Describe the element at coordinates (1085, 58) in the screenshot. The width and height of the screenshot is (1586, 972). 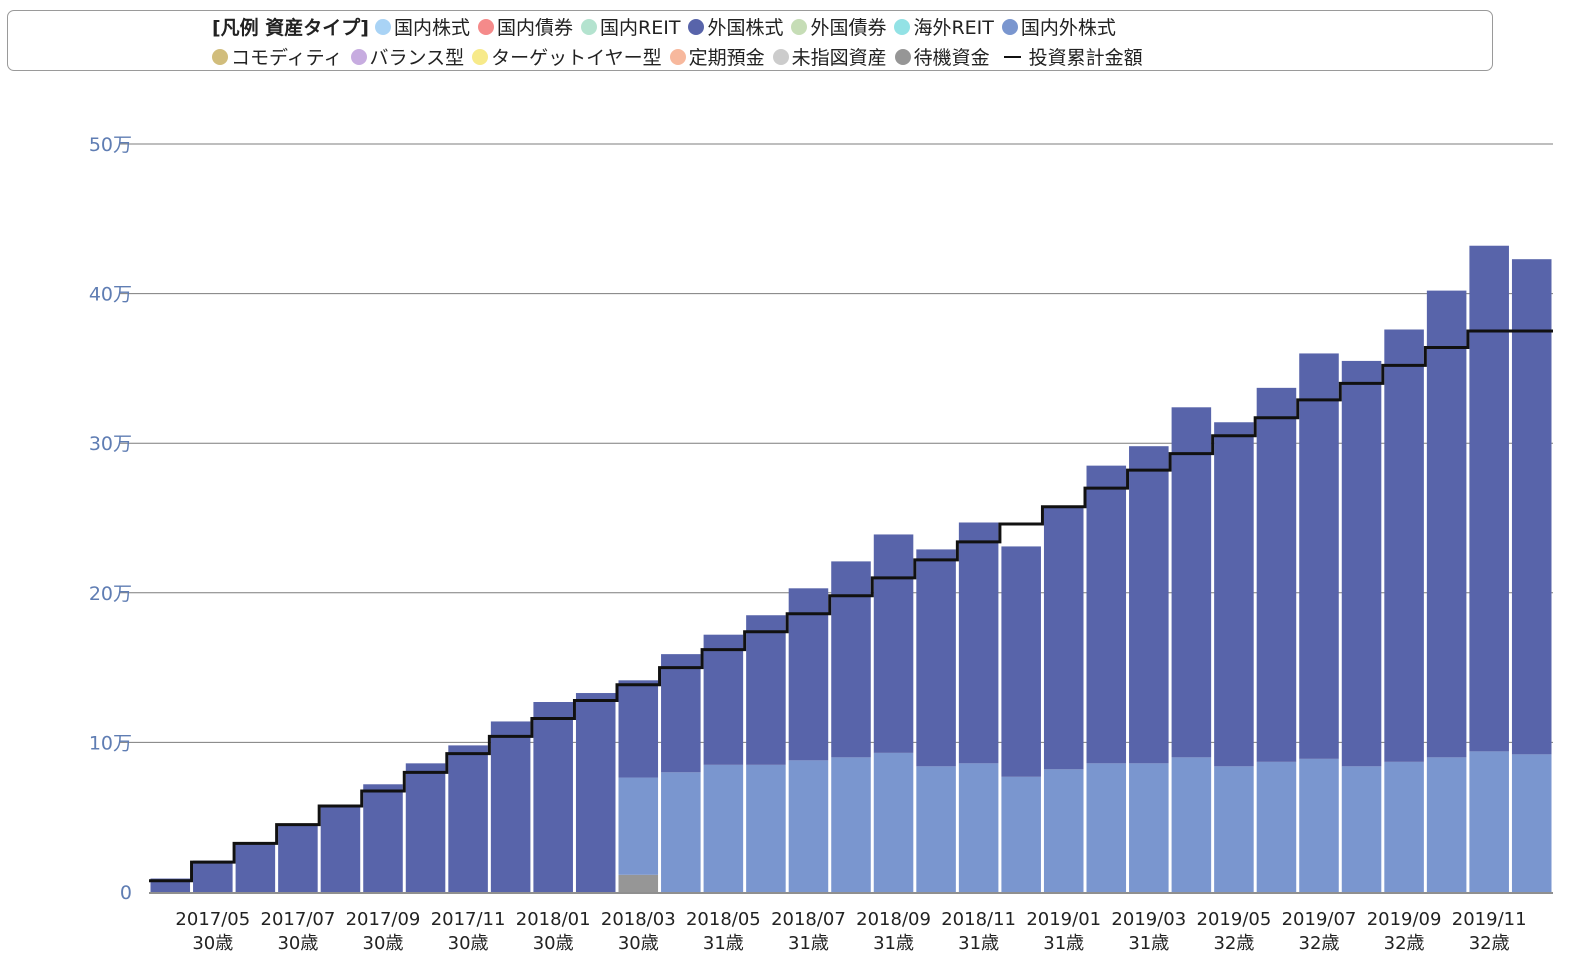
I see `legend-label: 投資累計金額` at that location.